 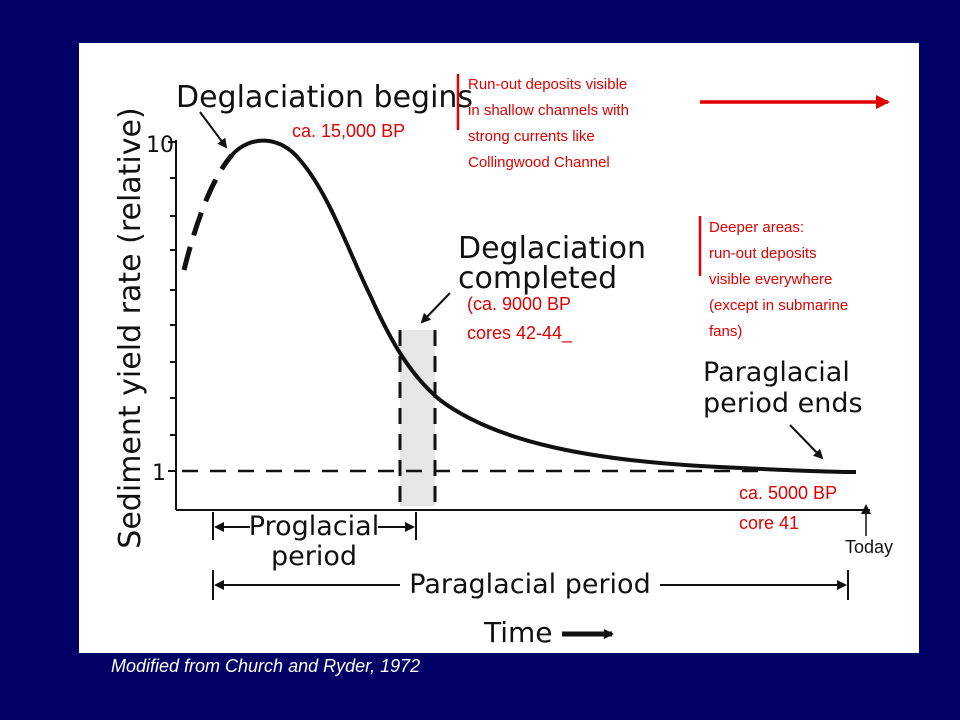 What do you see at coordinates (435, 308) in the screenshot?
I see `deglaciation-completed-arrow` at bounding box center [435, 308].